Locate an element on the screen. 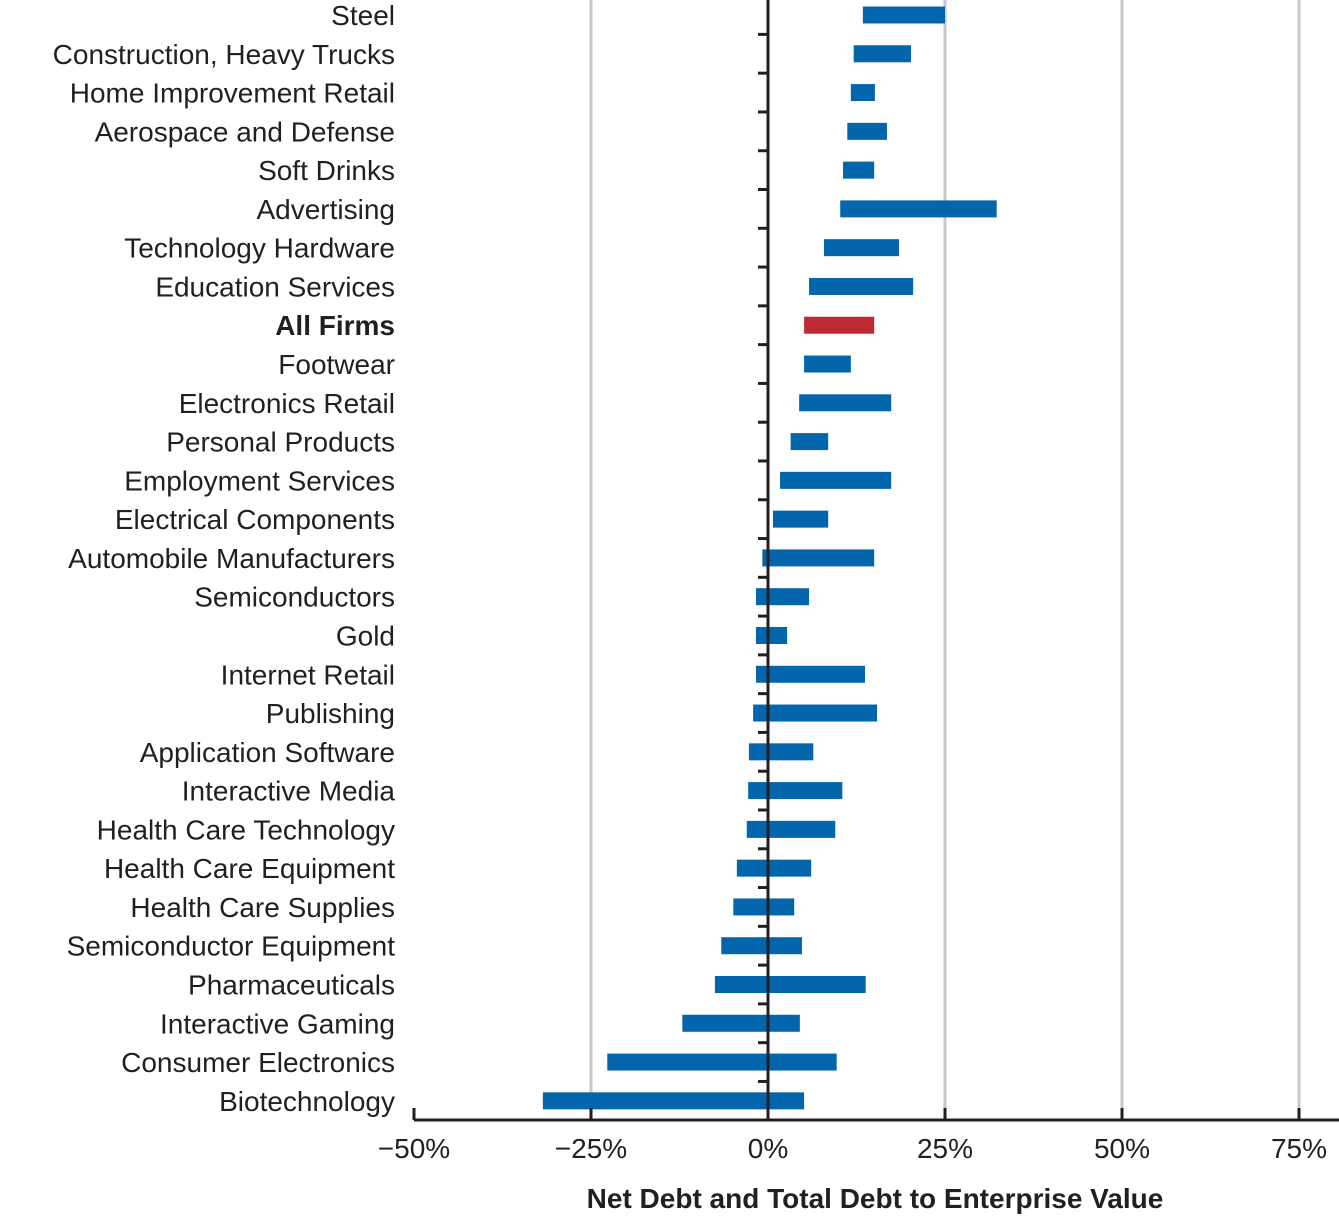 The width and height of the screenshot is (1339, 1222). x-tick-label: −50% is located at coordinates (414, 1148).